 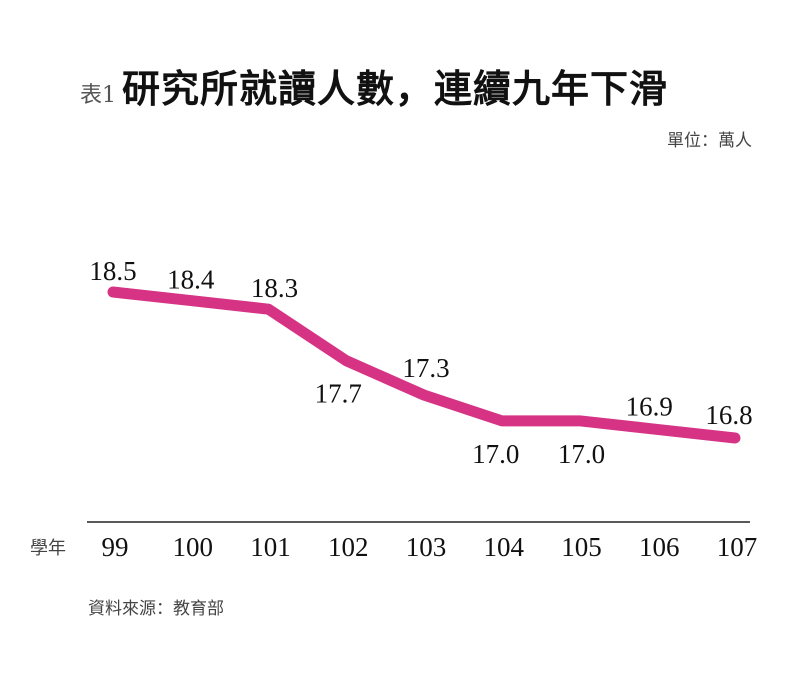 I want to click on title-text: 研究所就讀人數，連續九年下滑, so click(x=395, y=88).